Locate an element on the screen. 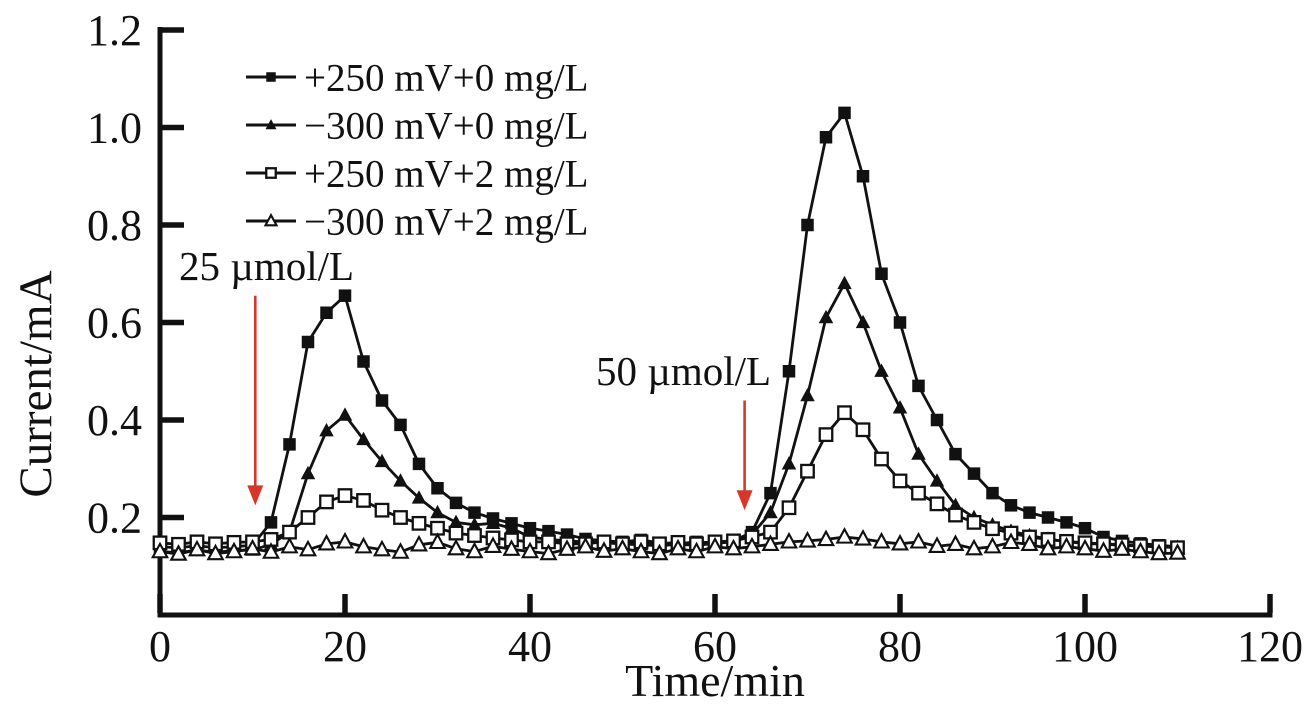 Image resolution: width=1305 pixels, height=728 pixels. y-tick-label: 0.2 is located at coordinates (114, 518).